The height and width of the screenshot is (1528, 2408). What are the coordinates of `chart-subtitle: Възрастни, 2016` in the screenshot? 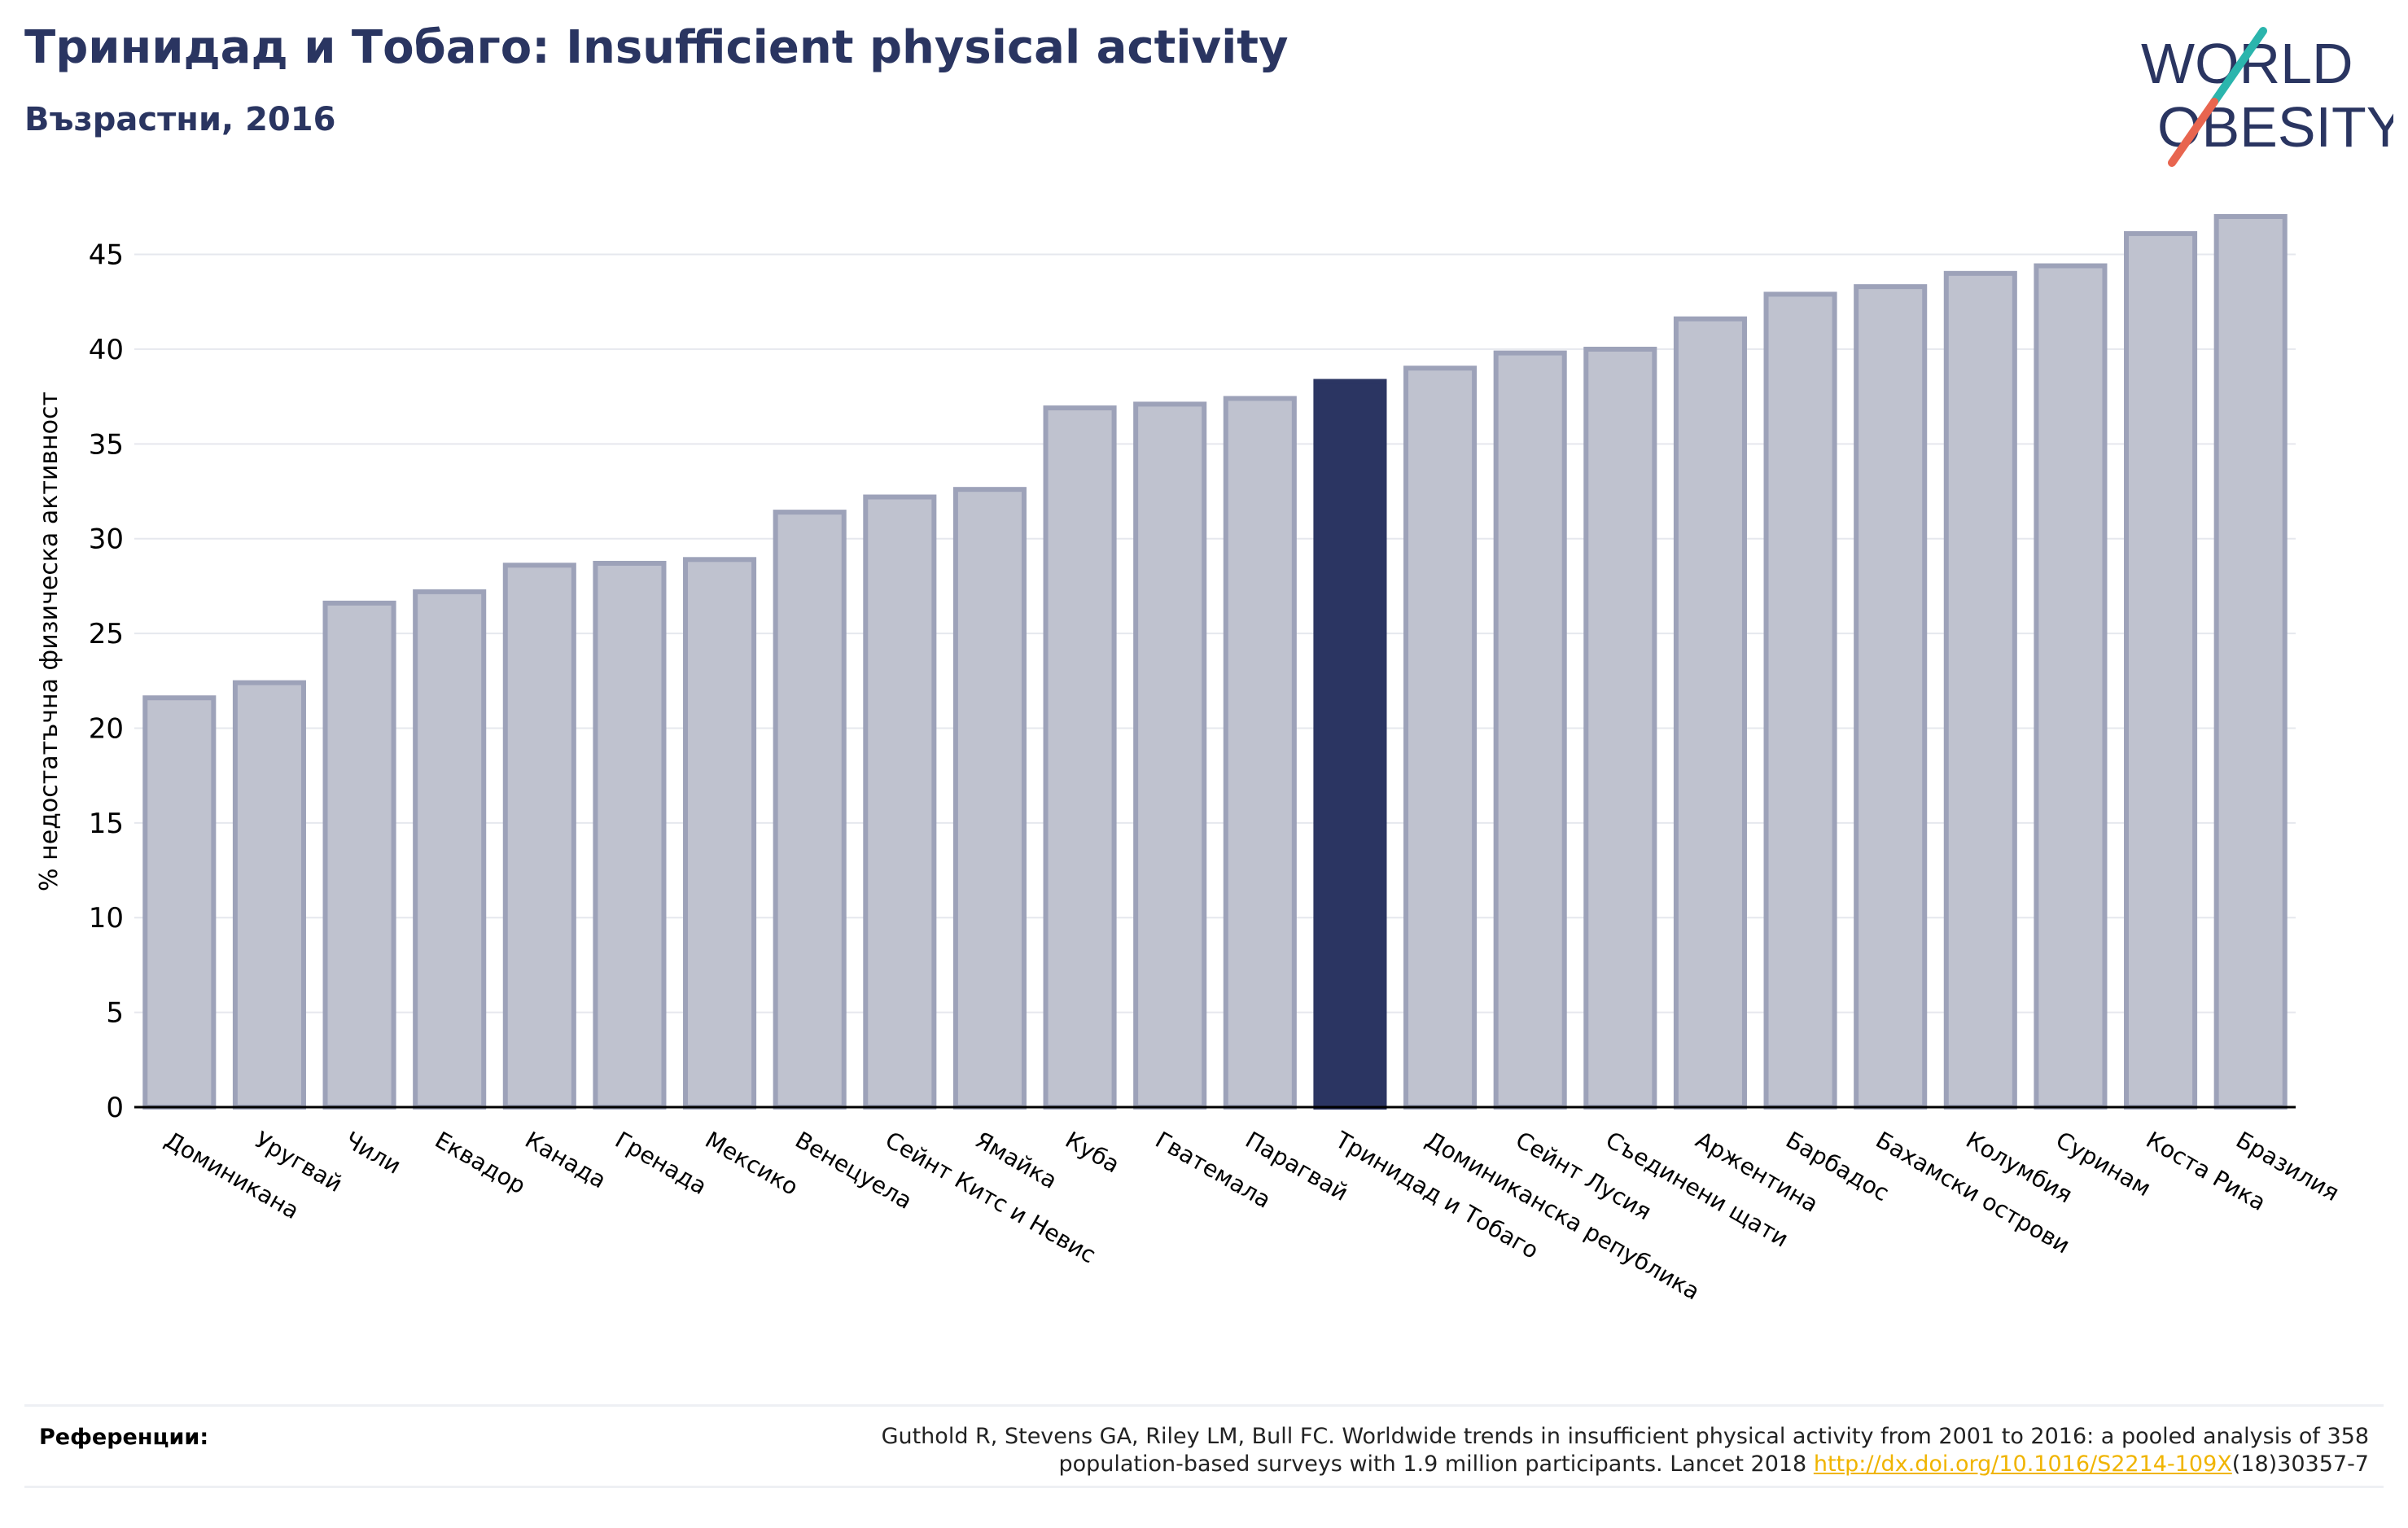 It's located at (180, 119).